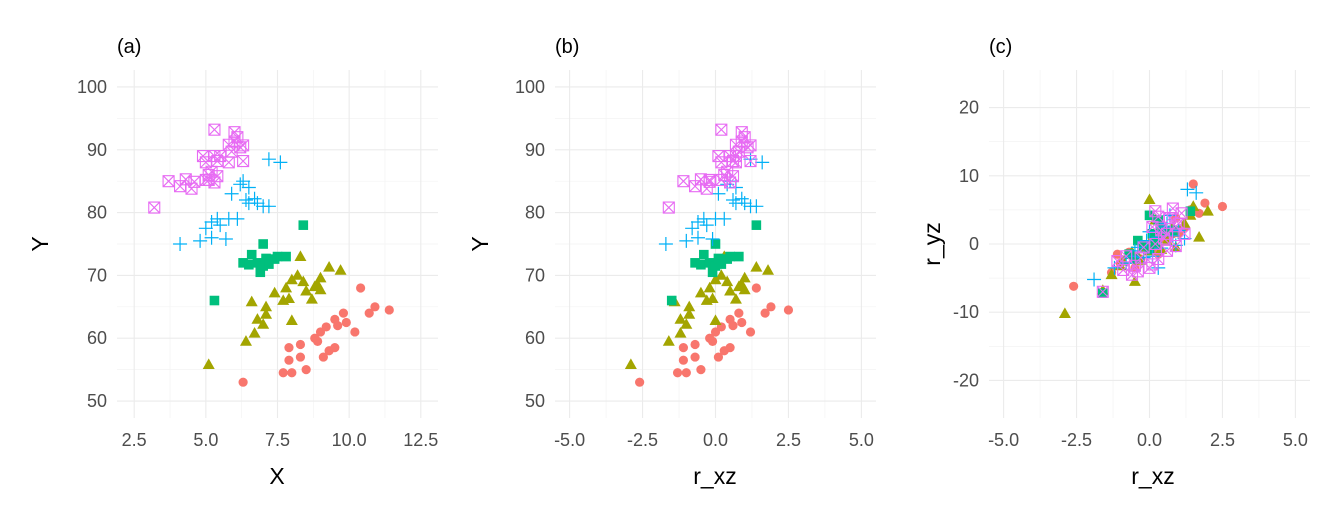 The width and height of the screenshot is (1344, 518). Describe the element at coordinates (966, 244) in the screenshot. I see `panel-c-y-tick-labels: -20 -10 0 10 20` at that location.